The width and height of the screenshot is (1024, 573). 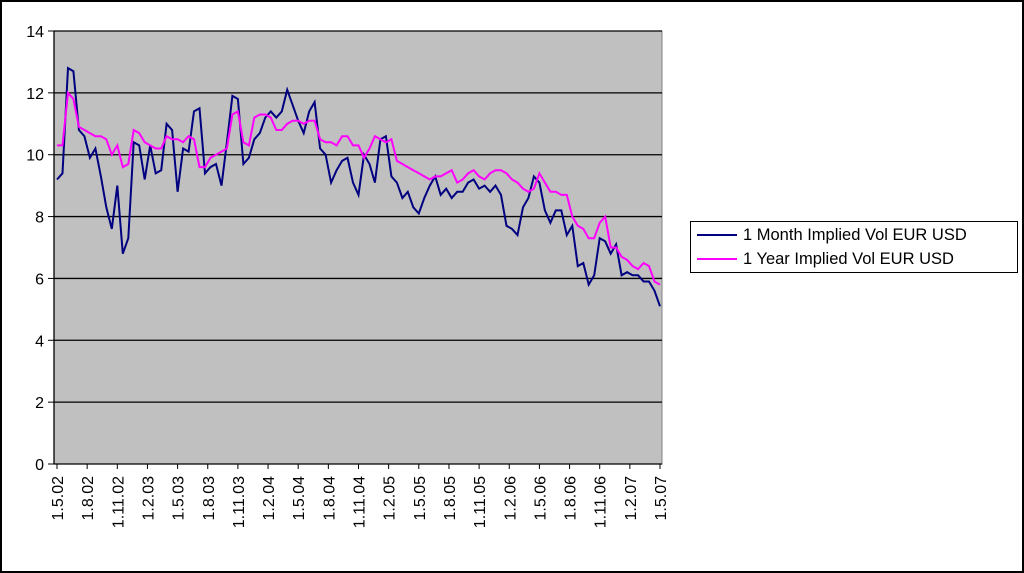 What do you see at coordinates (39, 279) in the screenshot?
I see `y-tick-label-6: 6` at bounding box center [39, 279].